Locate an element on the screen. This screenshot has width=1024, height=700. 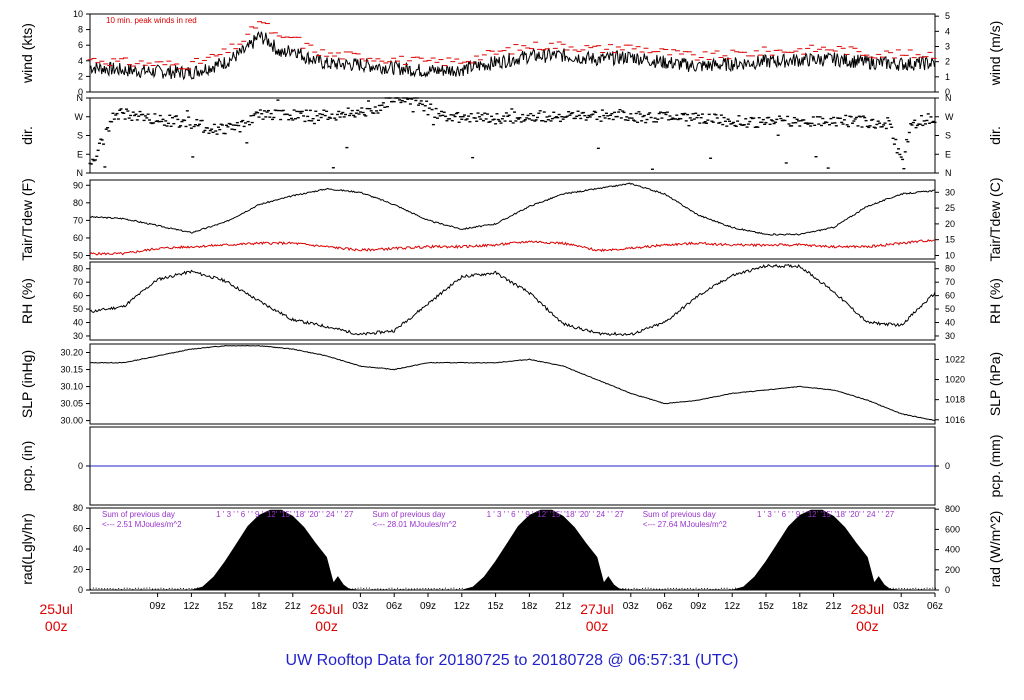
date-label: 27Jul is located at coordinates (596, 609).